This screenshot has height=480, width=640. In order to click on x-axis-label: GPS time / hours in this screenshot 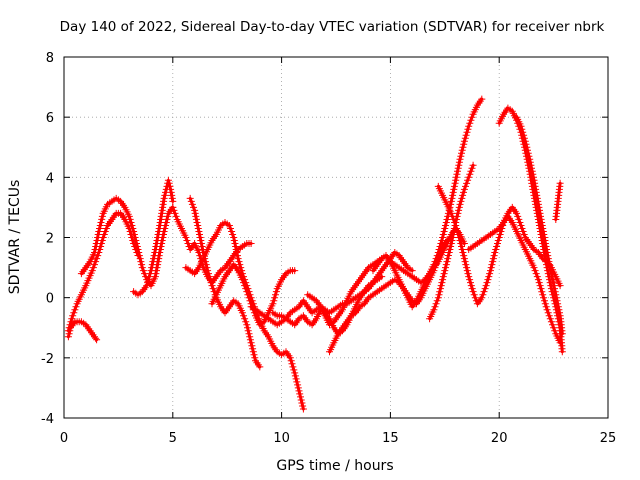, I will do `click(334, 466)`.